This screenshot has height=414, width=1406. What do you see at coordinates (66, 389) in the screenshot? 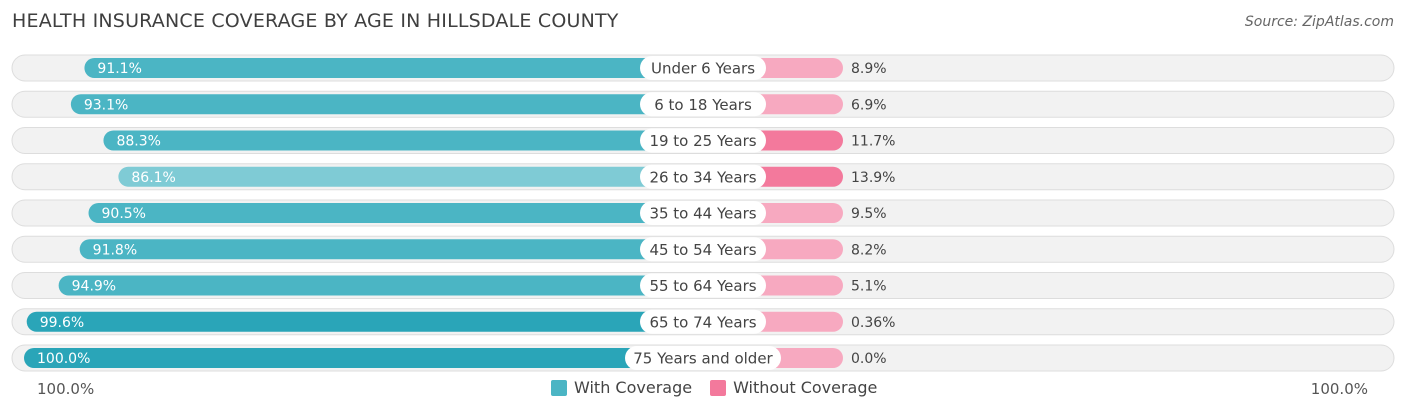
I see `axis-left-label: 100.0%` at bounding box center [66, 389].